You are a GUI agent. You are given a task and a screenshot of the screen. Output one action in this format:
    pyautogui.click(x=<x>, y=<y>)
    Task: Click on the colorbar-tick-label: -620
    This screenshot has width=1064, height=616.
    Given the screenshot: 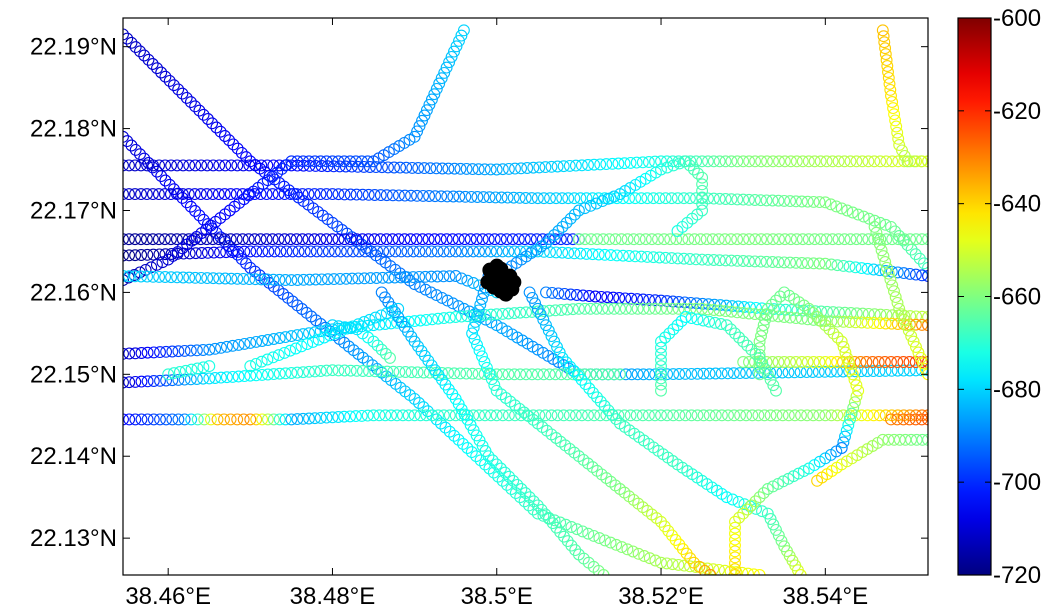 What is the action you would take?
    pyautogui.click(x=1017, y=111)
    